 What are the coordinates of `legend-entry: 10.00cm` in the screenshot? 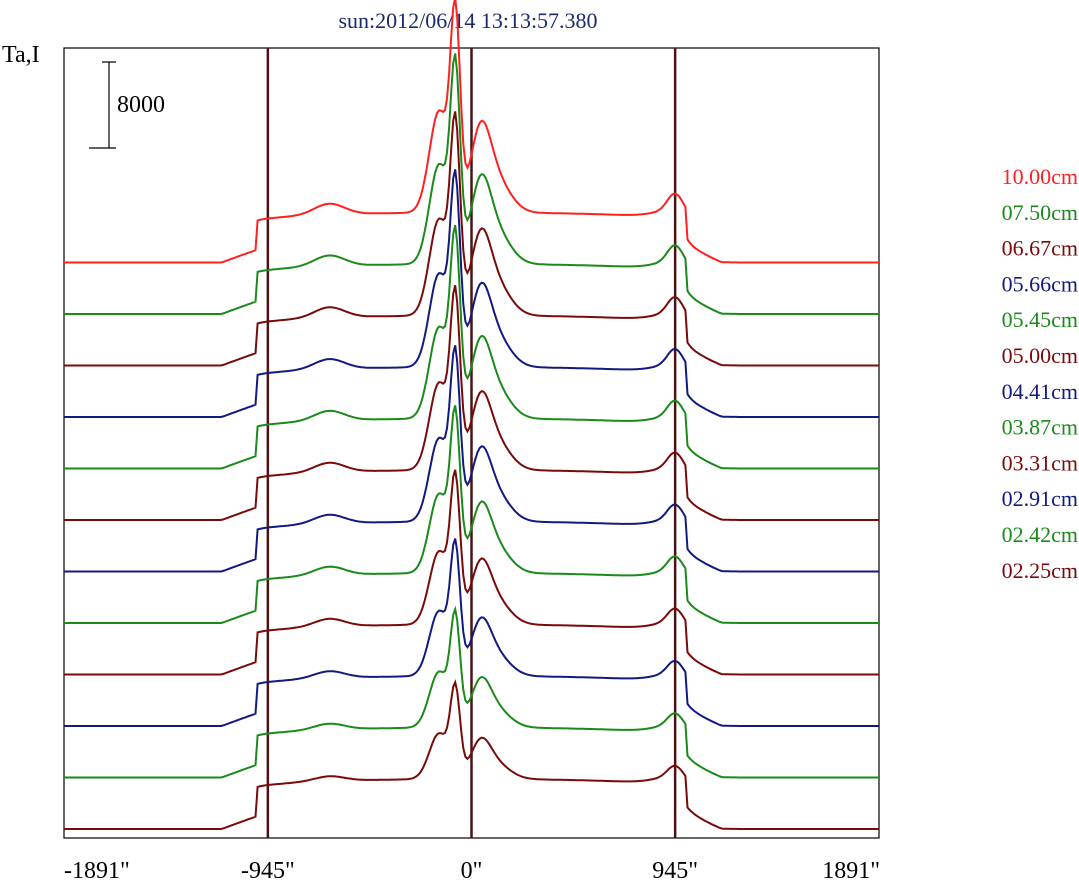 It's located at (1040, 176).